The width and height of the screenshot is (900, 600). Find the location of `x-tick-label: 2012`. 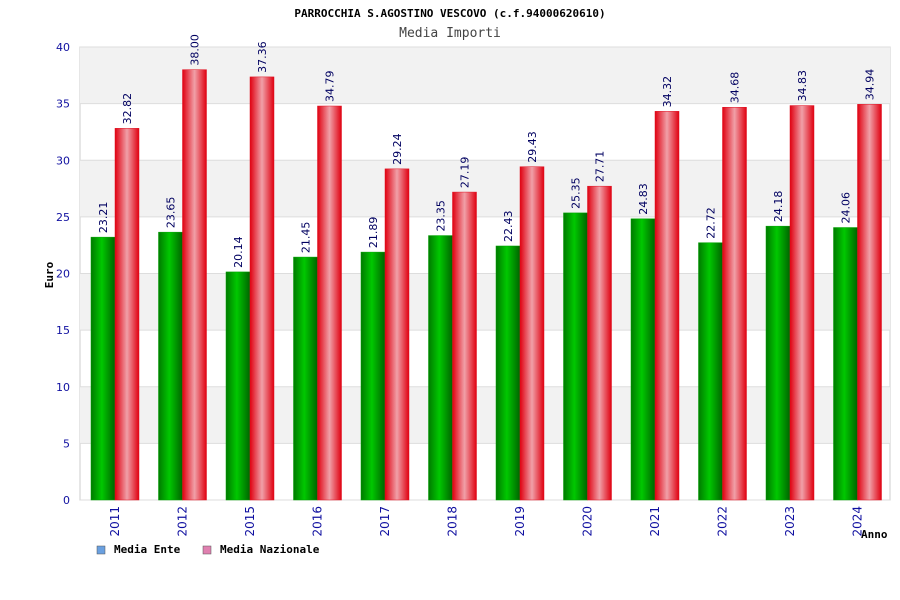

x-tick-label: 2012 is located at coordinates (183, 521).